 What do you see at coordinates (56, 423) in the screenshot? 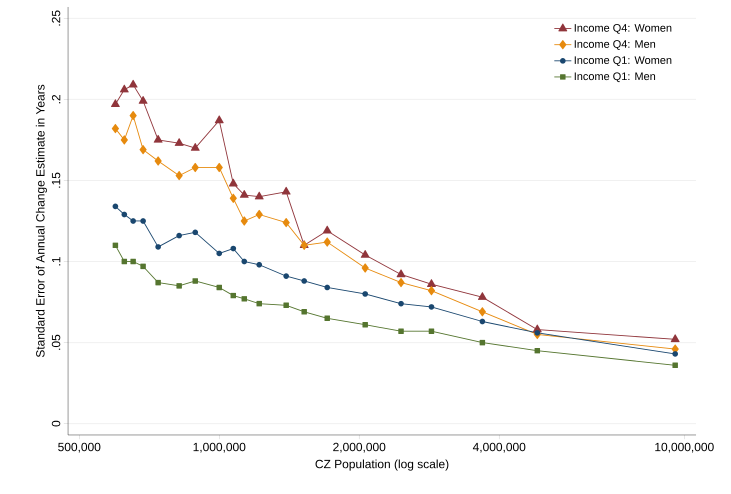
I see `y-tick-label: 0` at bounding box center [56, 423].